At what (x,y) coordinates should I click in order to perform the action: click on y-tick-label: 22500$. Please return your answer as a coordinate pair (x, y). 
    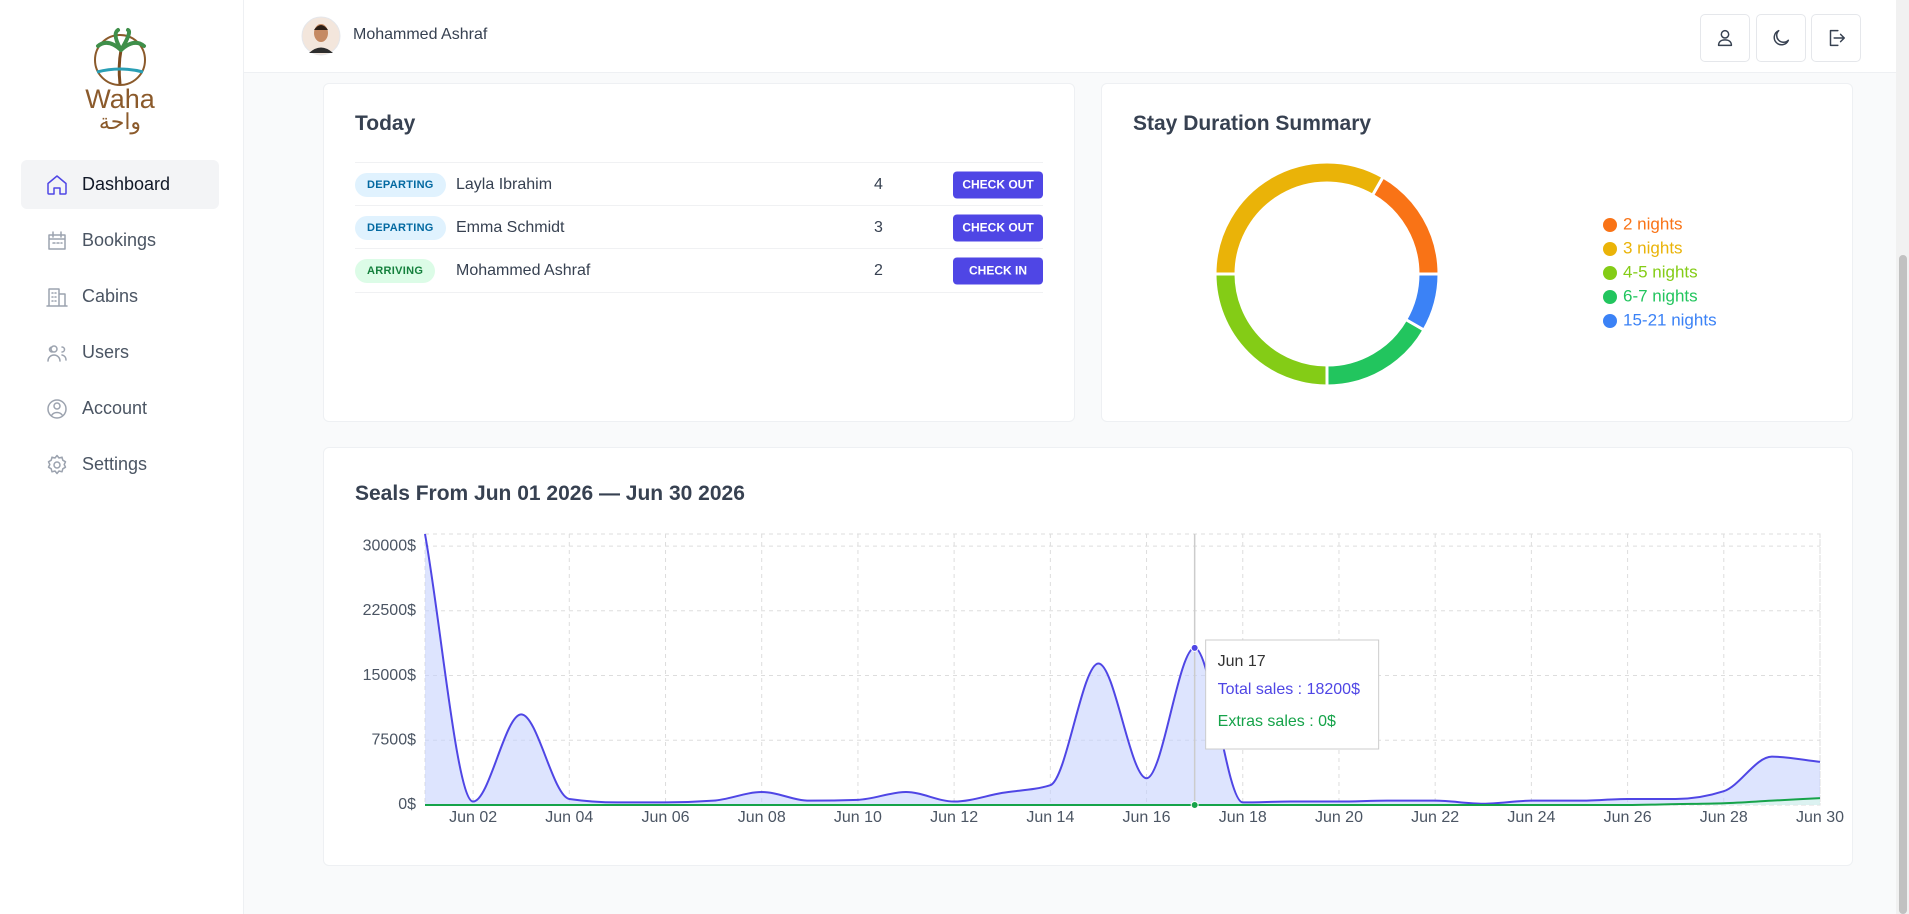
    Looking at the image, I should click on (389, 610).